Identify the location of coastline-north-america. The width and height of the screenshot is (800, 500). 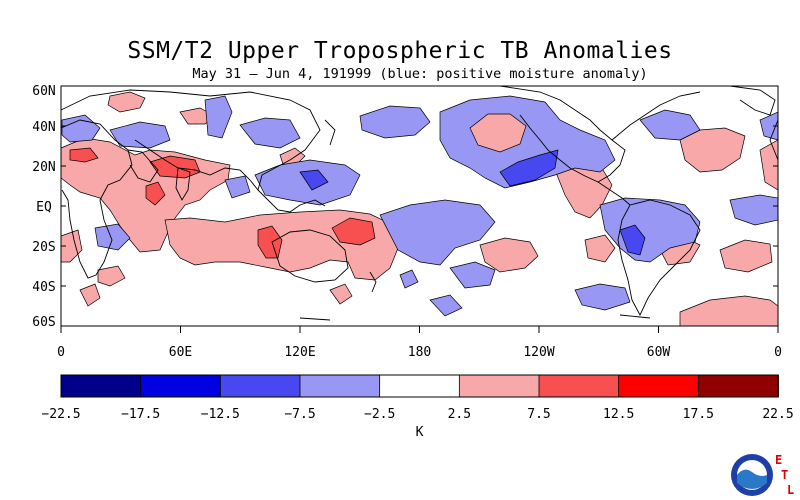
(562, 134).